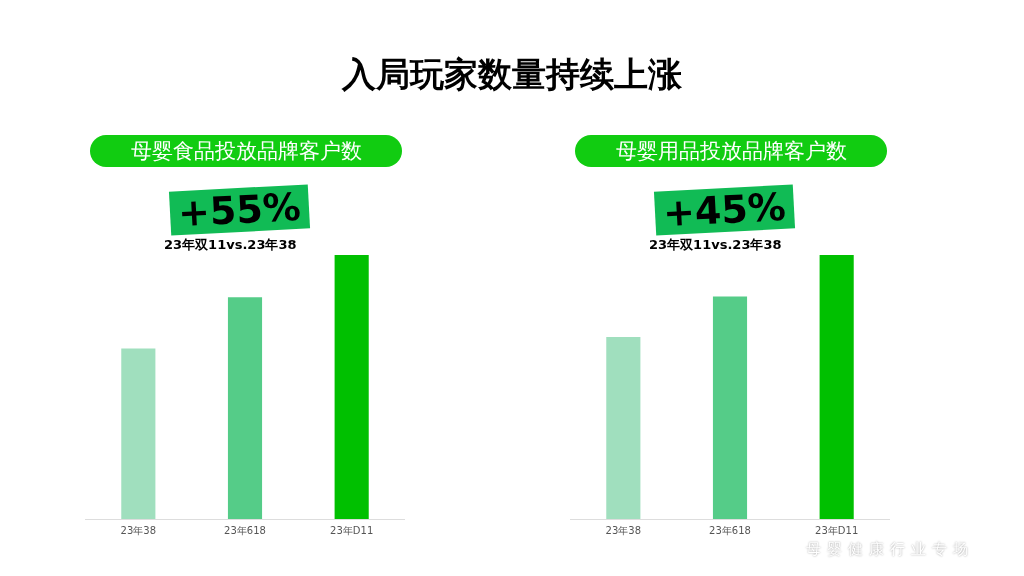 This screenshot has height=576, width=1024. What do you see at coordinates (731, 151) in the screenshot?
I see `chart-subtitle: 母婴用品投放品牌客户数` at bounding box center [731, 151].